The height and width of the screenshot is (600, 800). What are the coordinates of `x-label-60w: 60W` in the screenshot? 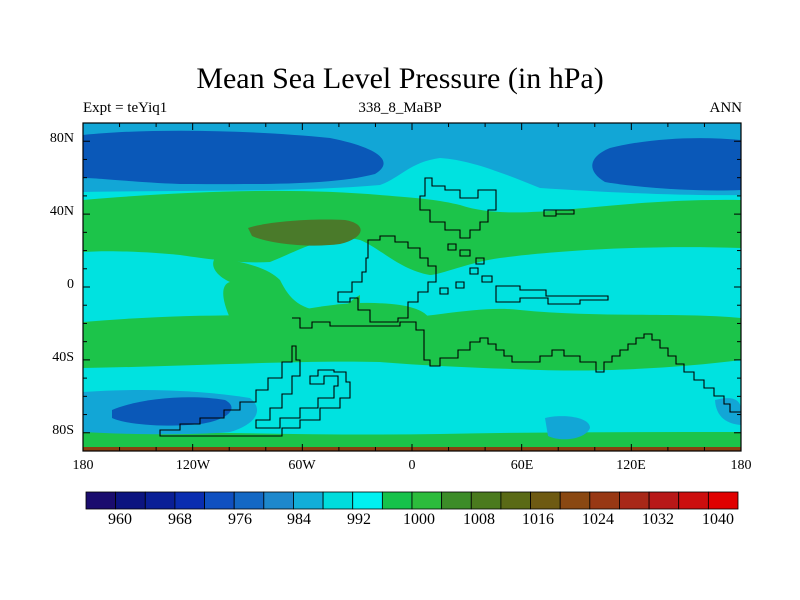 It's located at (302, 465).